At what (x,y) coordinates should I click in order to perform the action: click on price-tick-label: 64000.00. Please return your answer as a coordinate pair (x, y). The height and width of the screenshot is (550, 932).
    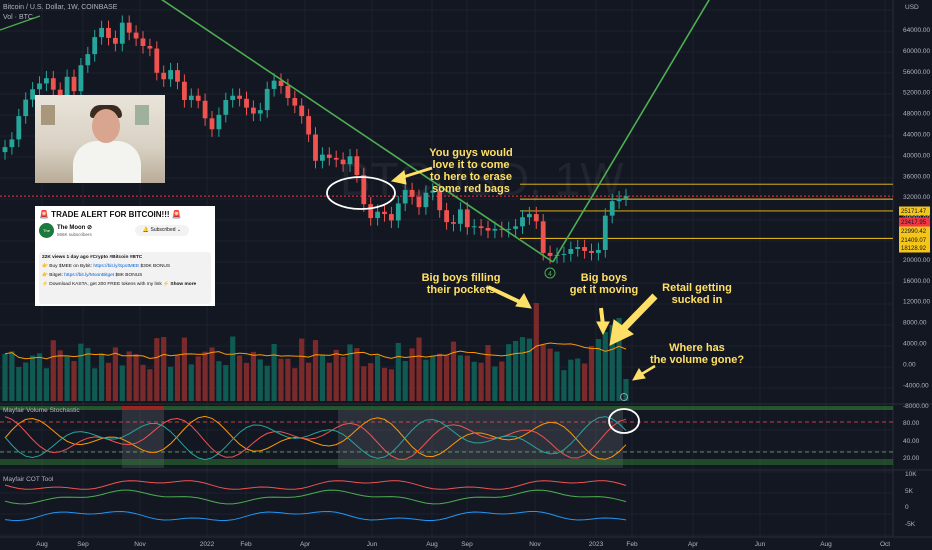
    Looking at the image, I should click on (916, 30).